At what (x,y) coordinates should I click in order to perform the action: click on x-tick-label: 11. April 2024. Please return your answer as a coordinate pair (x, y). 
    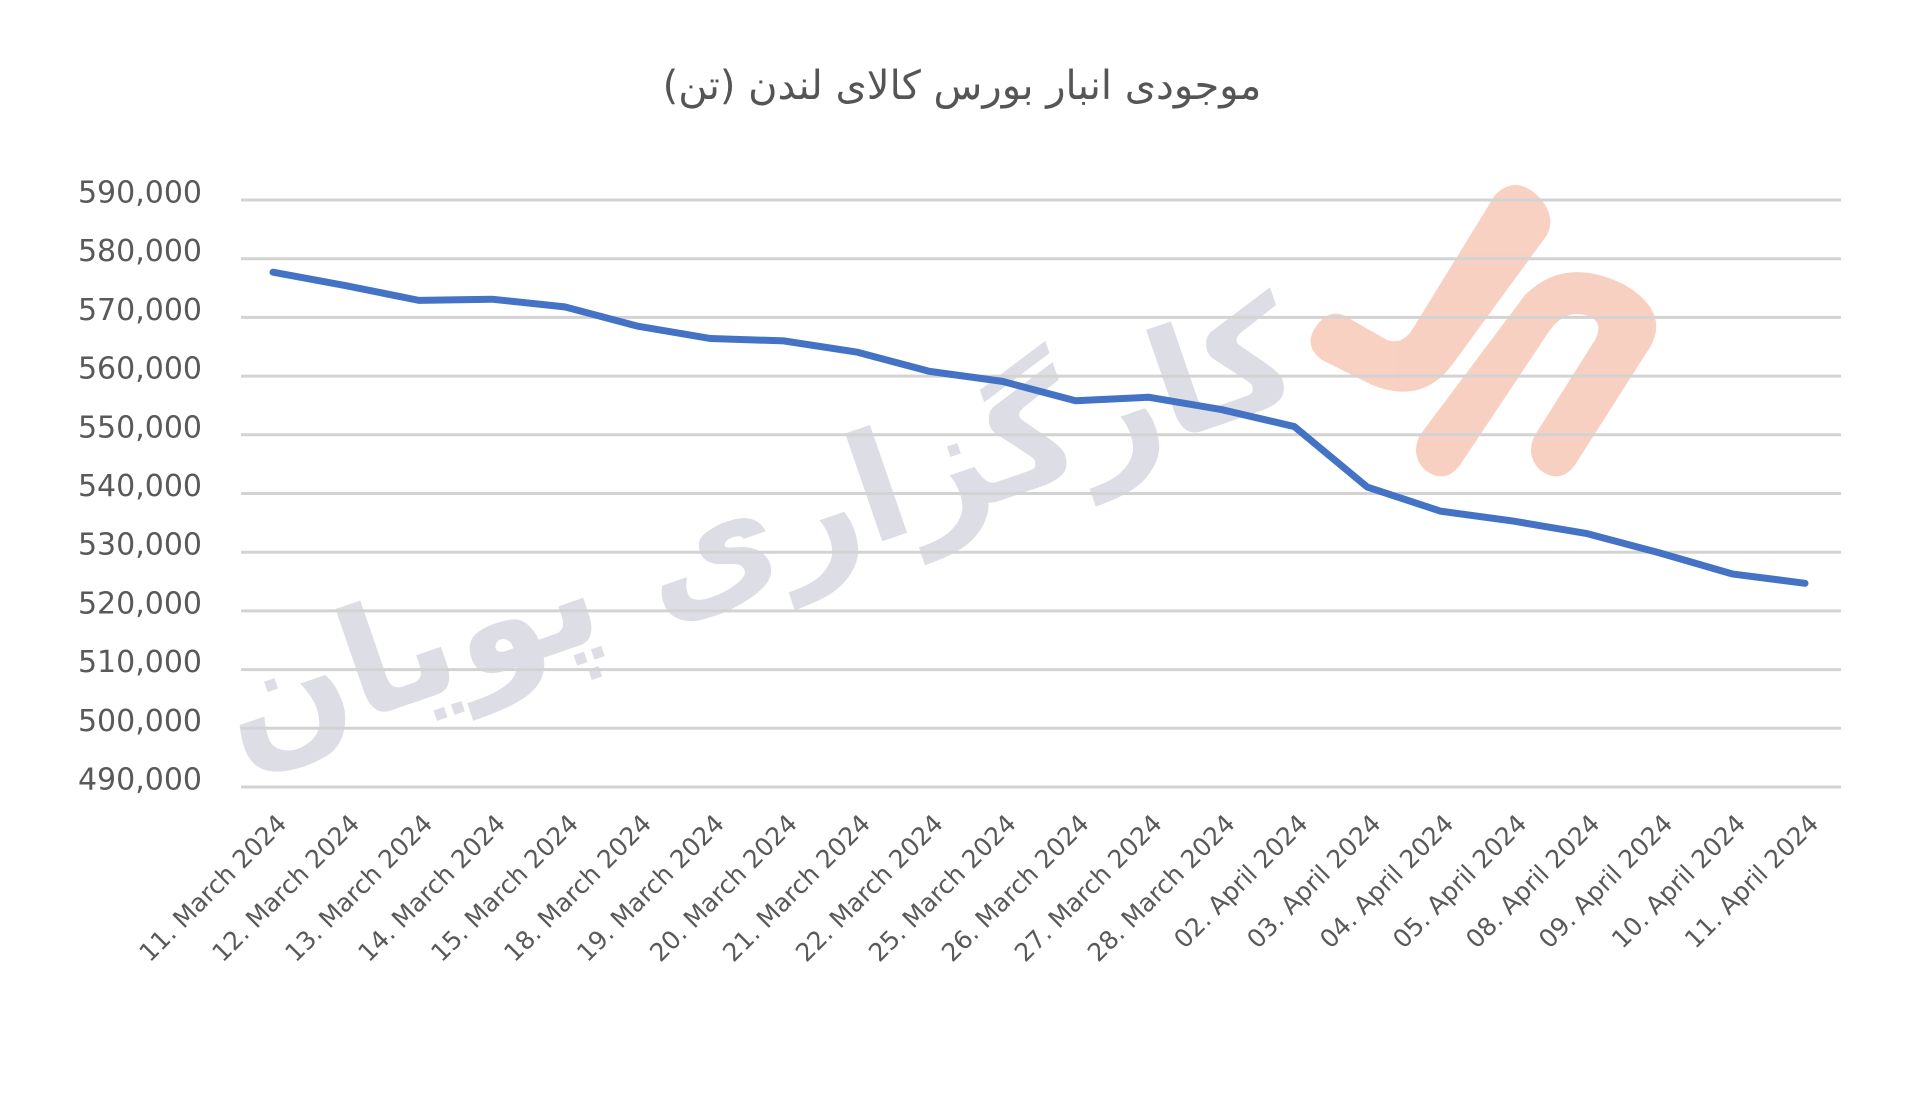
    Looking at the image, I should click on (1751, 881).